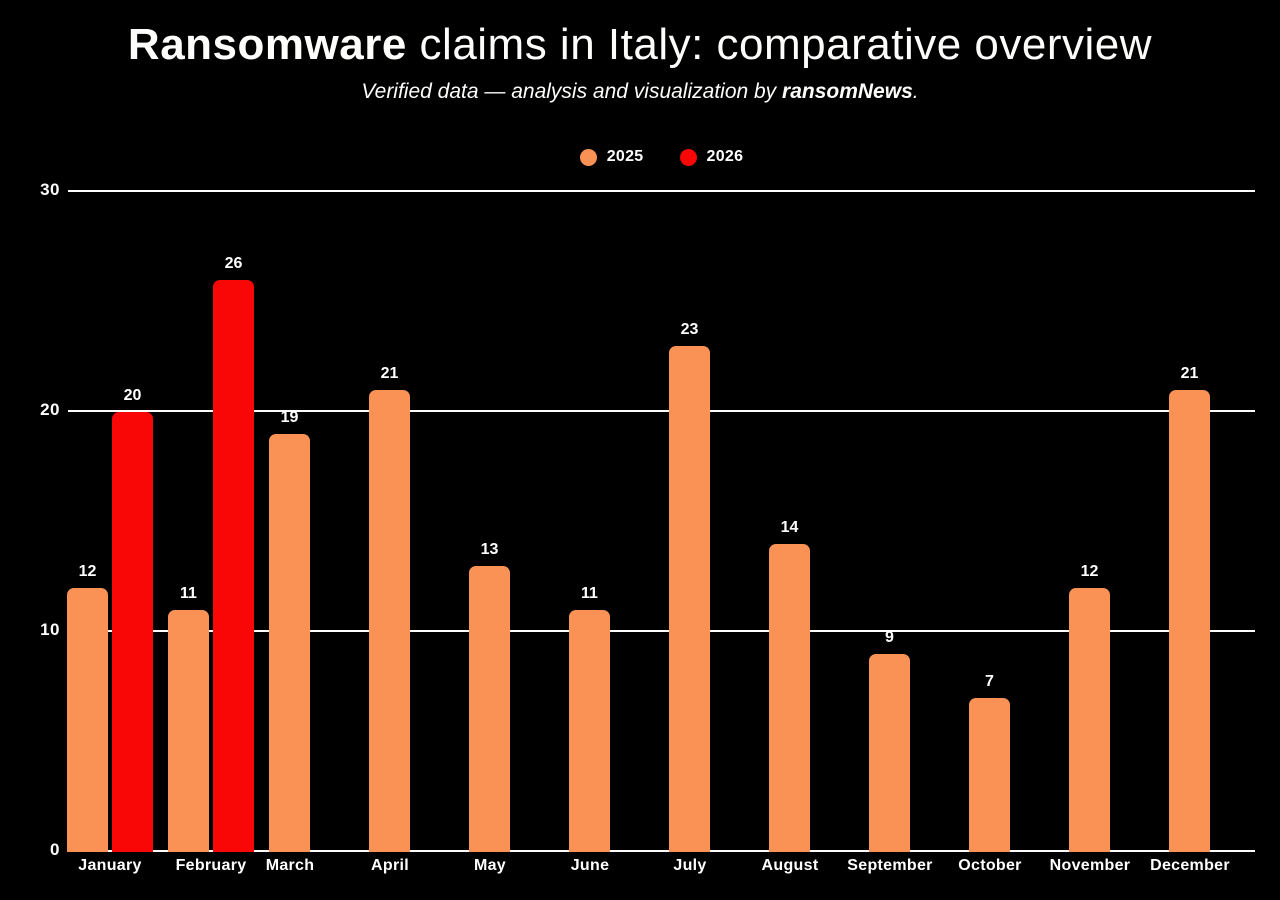  What do you see at coordinates (1190, 865) in the screenshot?
I see `x-axis-month-label-december: December` at bounding box center [1190, 865].